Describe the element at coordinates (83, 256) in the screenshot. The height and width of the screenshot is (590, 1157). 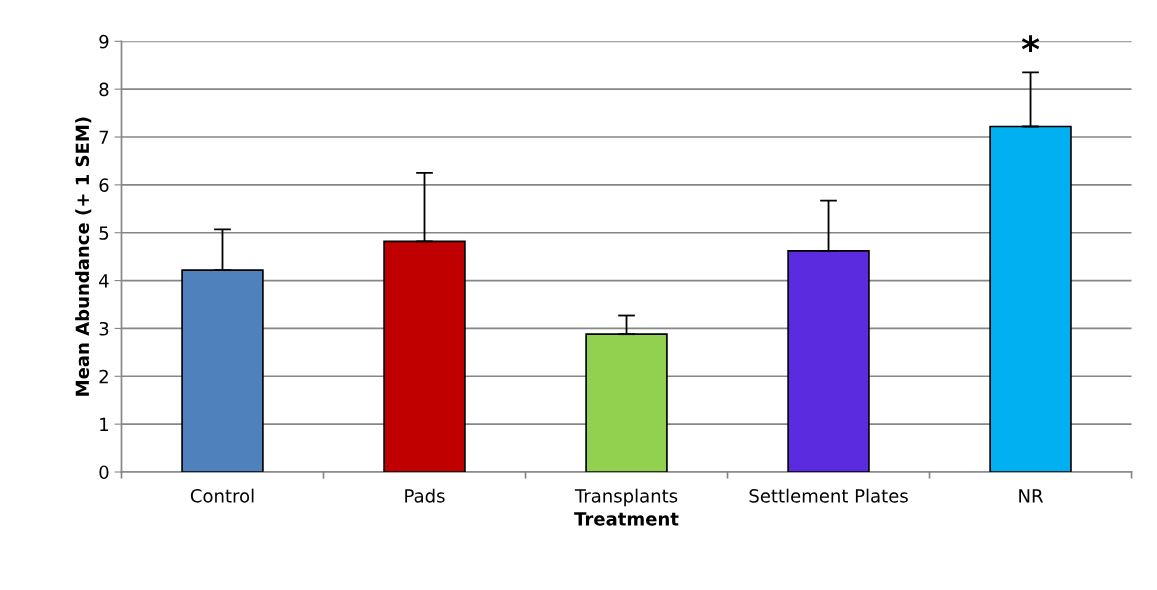
I see `y-axis-title: Mean Abundance (+ 1 SEM)` at that location.